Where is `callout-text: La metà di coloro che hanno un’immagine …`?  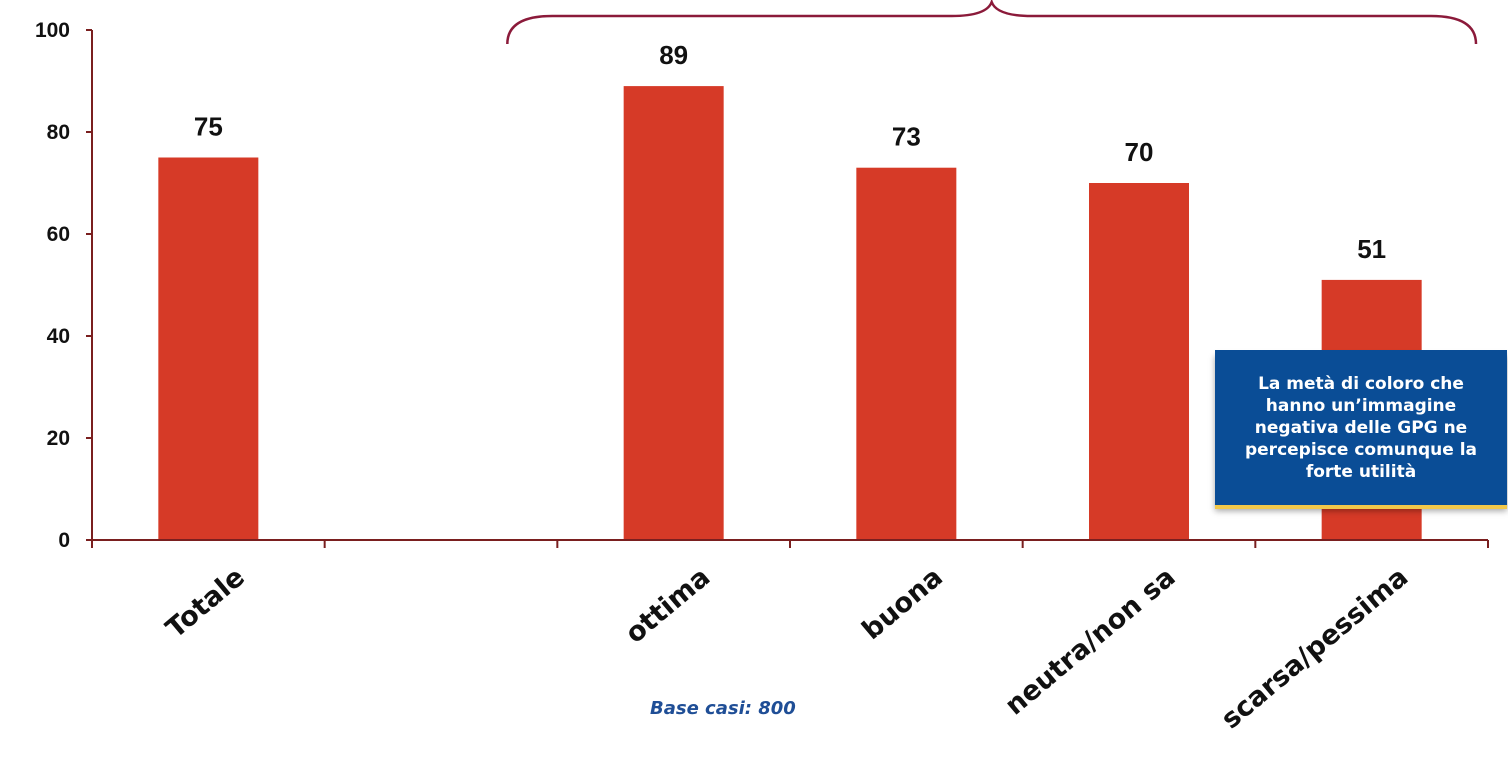 callout-text: La metà di coloro che hanno un’immagine … is located at coordinates (1361, 427).